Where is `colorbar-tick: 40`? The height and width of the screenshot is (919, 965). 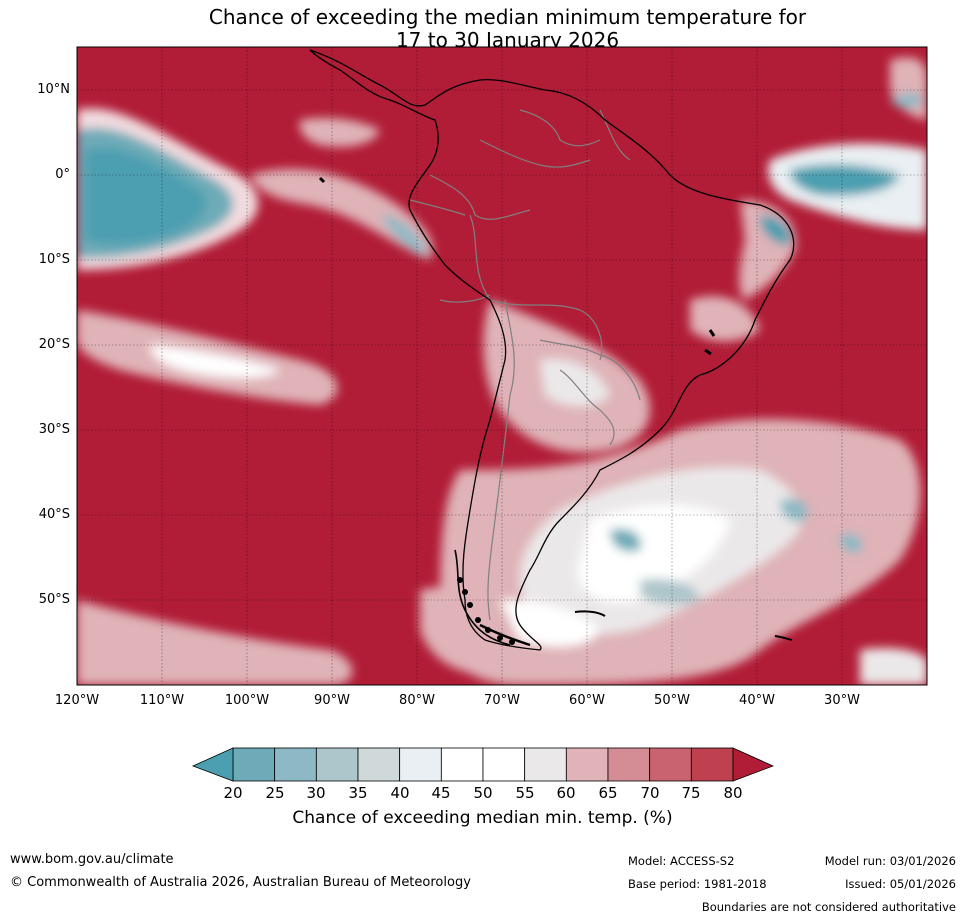 colorbar-tick: 40 is located at coordinates (400, 793).